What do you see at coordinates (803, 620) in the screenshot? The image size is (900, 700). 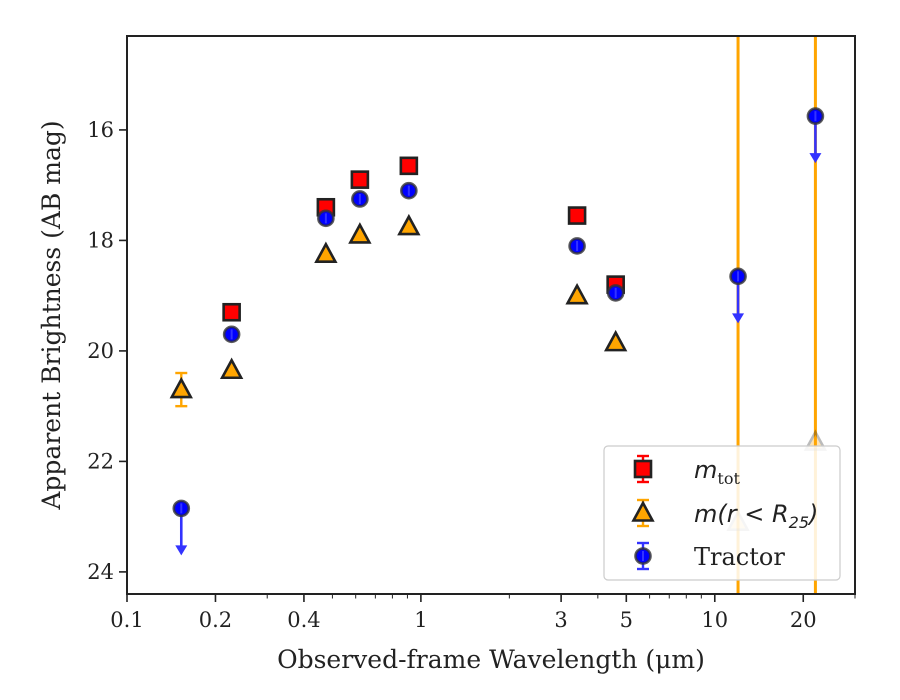 I see `x-tick-label-7: 20` at bounding box center [803, 620].